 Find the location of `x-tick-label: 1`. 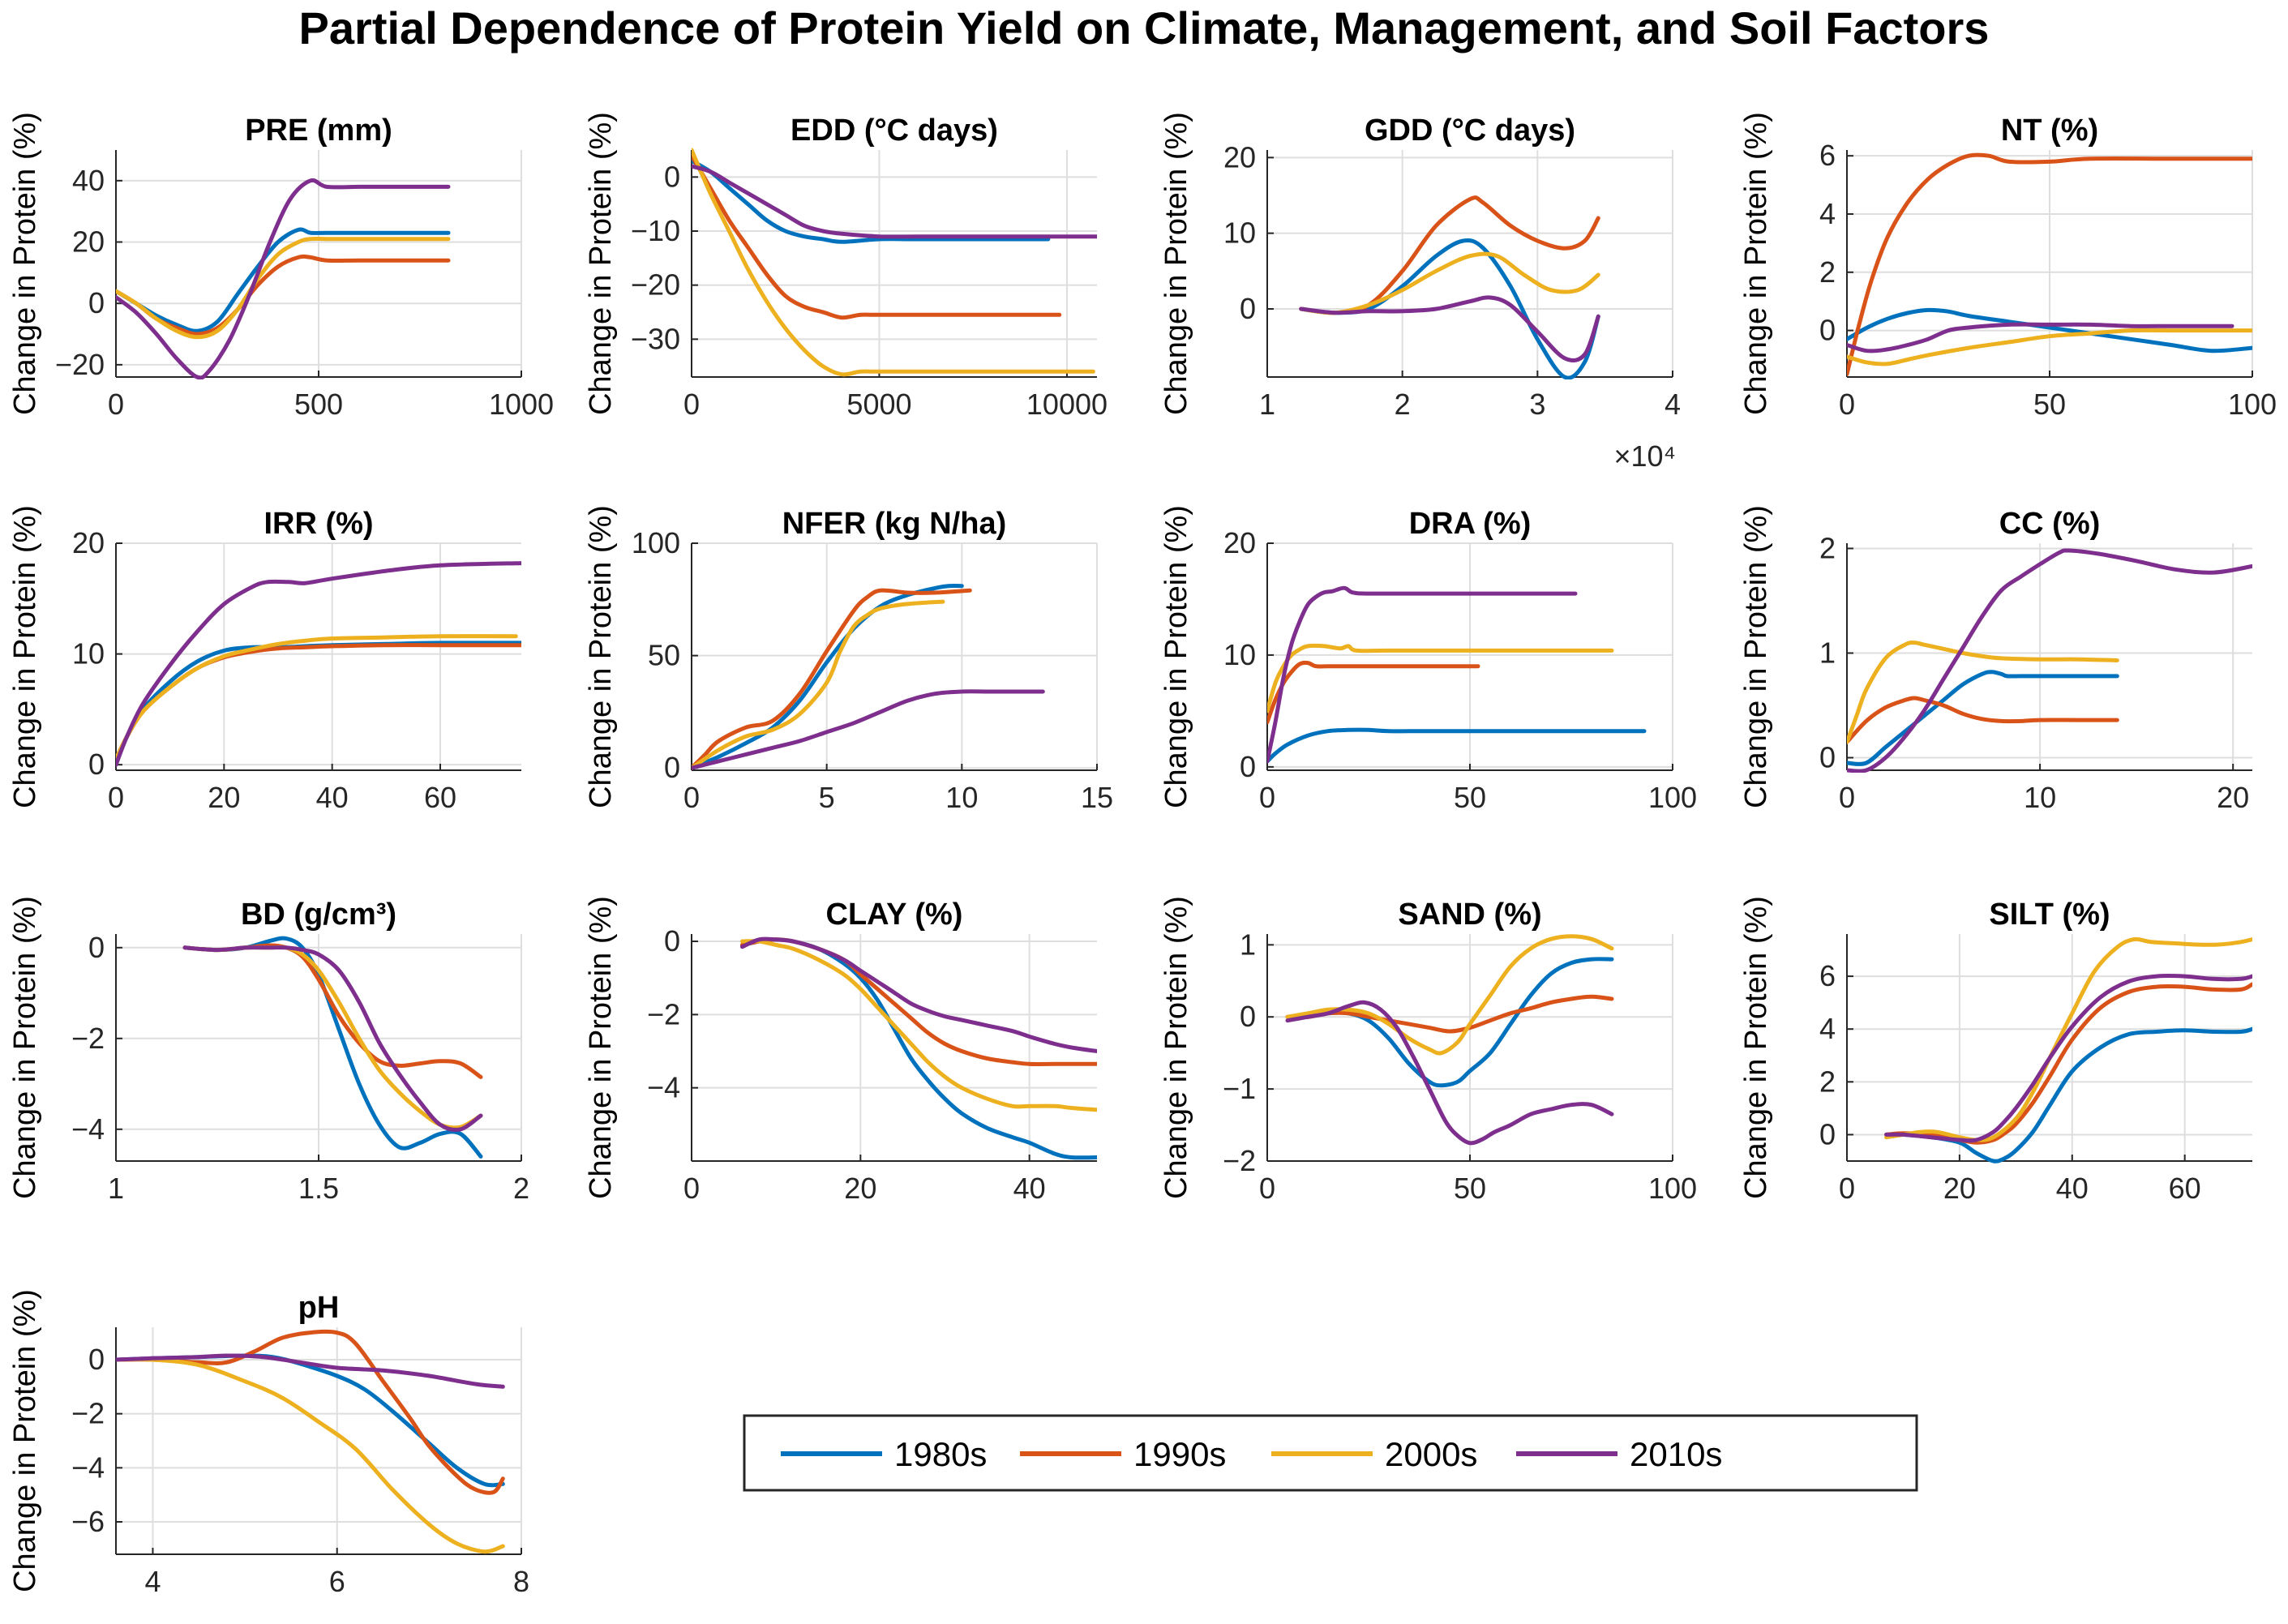

x-tick-label: 1 is located at coordinates (1267, 405).